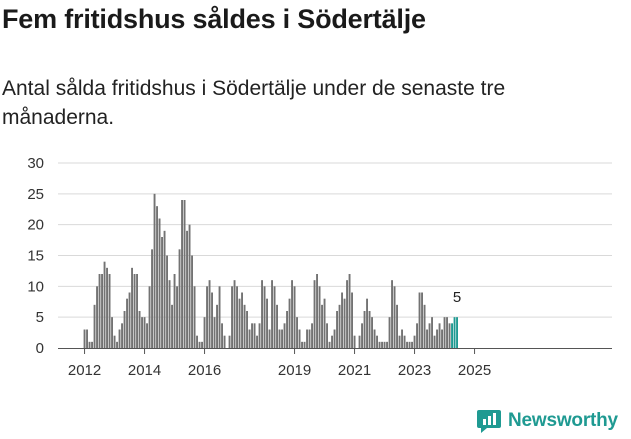  What do you see at coordinates (35, 225) in the screenshot?
I see `y-tick-label: 20` at bounding box center [35, 225].